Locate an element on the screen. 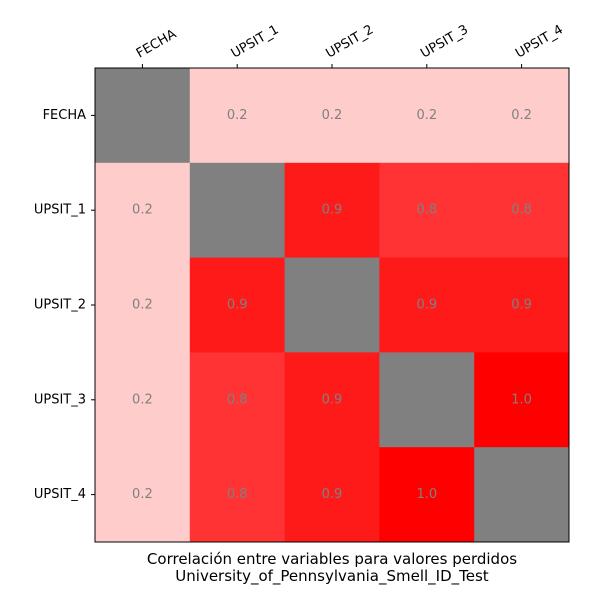  y-tick-label-upsit_2: UPSIT_2 is located at coordinates (60, 305).